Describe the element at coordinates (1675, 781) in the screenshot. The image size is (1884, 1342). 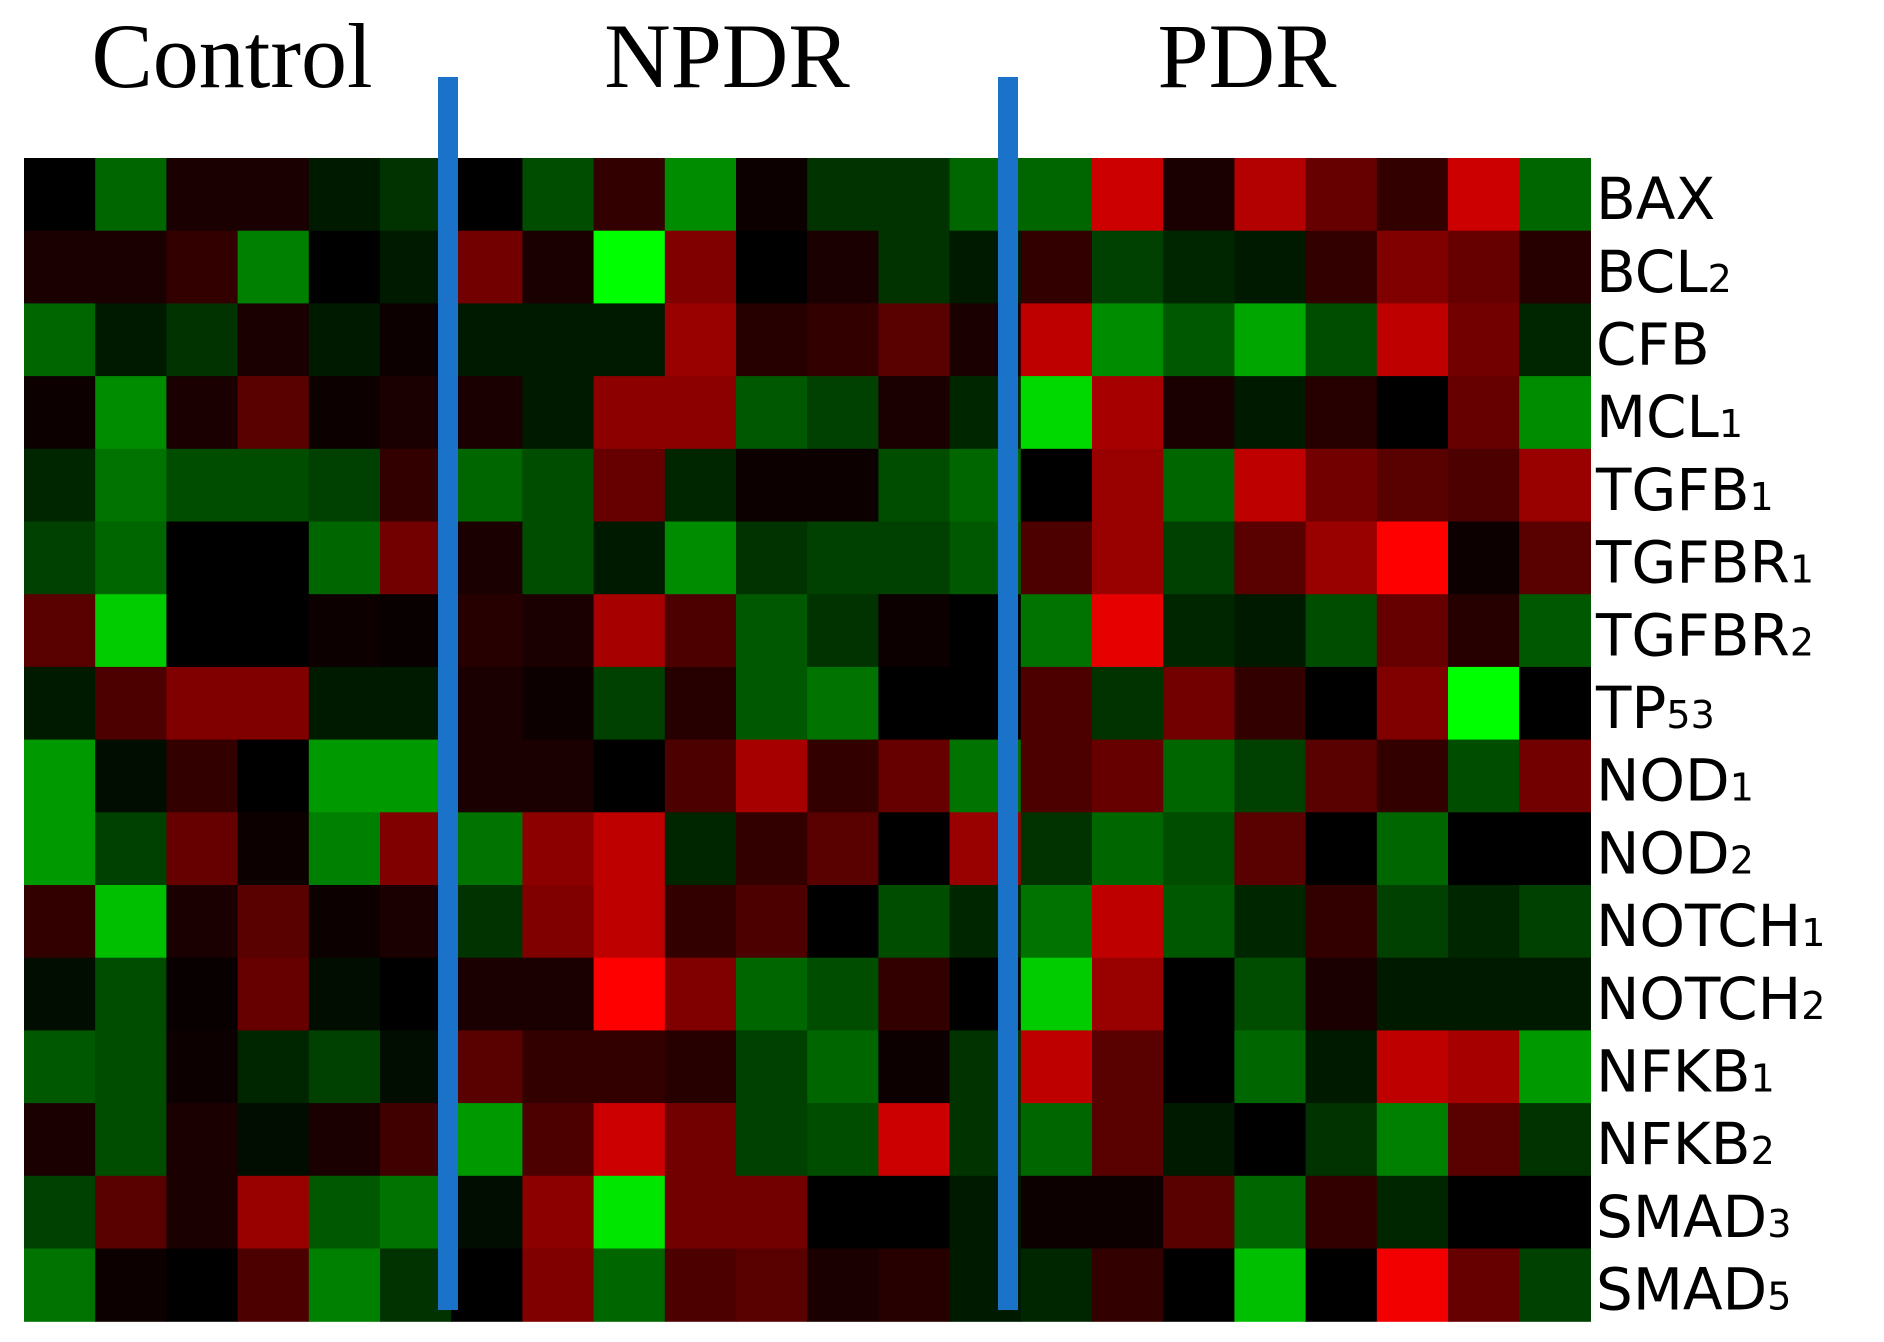
I see `gene-label-nod1: NOD1` at that location.